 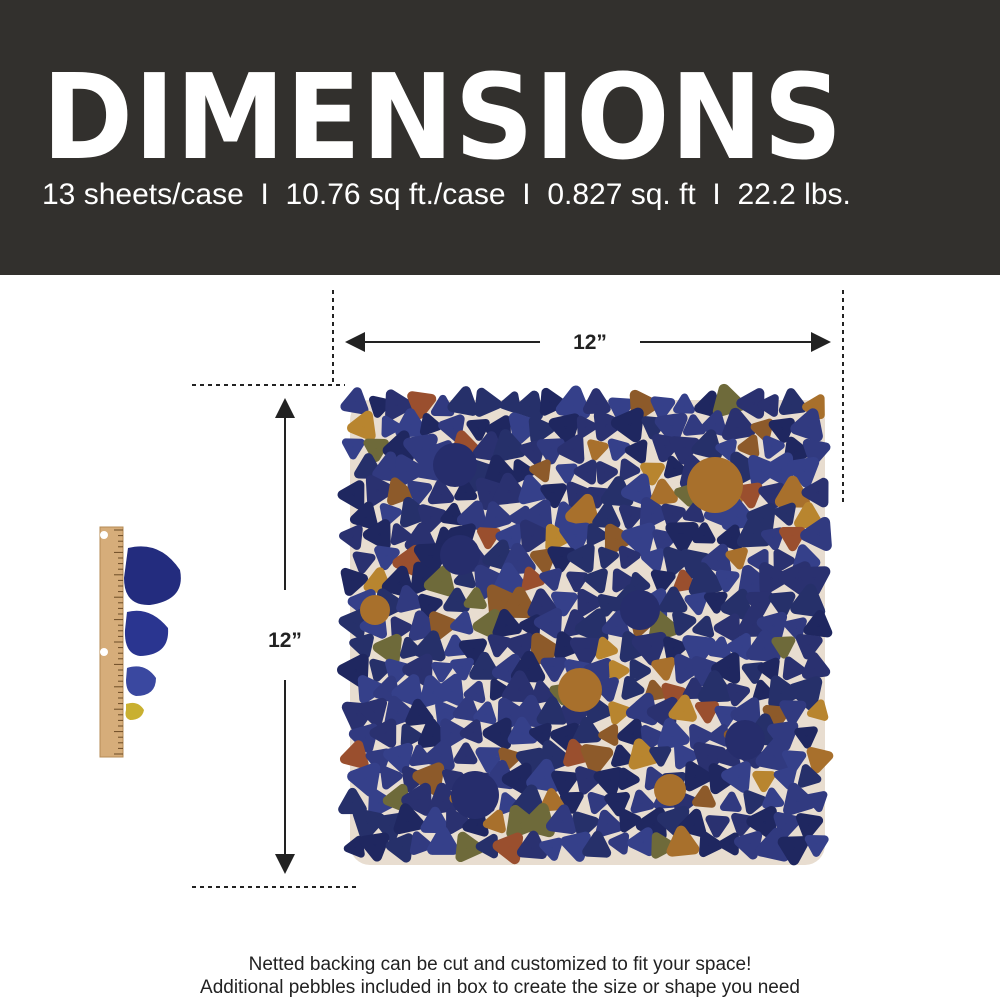 What do you see at coordinates (590, 342) in the screenshot?
I see `width-label: 12”` at bounding box center [590, 342].